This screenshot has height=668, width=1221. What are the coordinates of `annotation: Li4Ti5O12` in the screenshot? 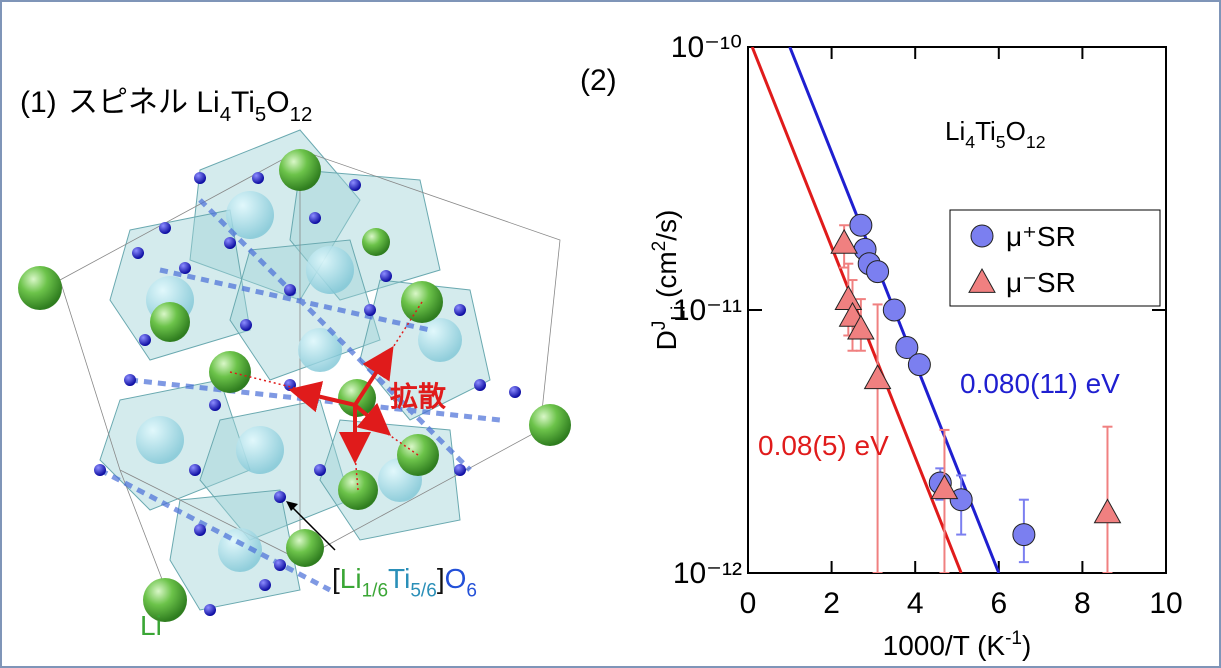 It's located at (995, 134).